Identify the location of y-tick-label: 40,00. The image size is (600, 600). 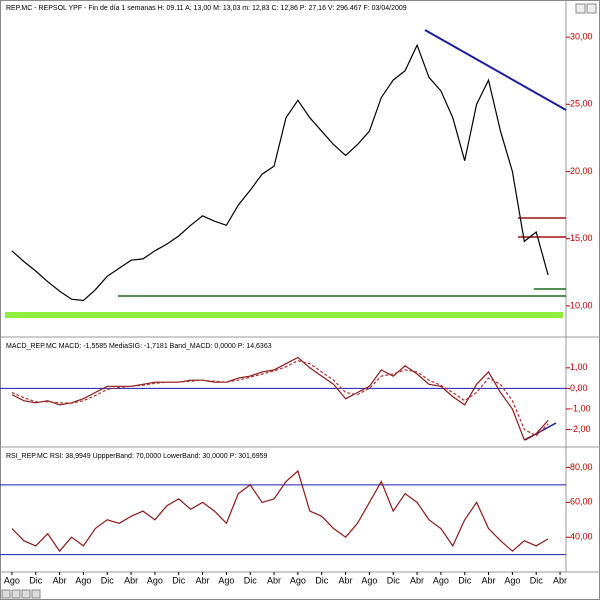
(581, 537).